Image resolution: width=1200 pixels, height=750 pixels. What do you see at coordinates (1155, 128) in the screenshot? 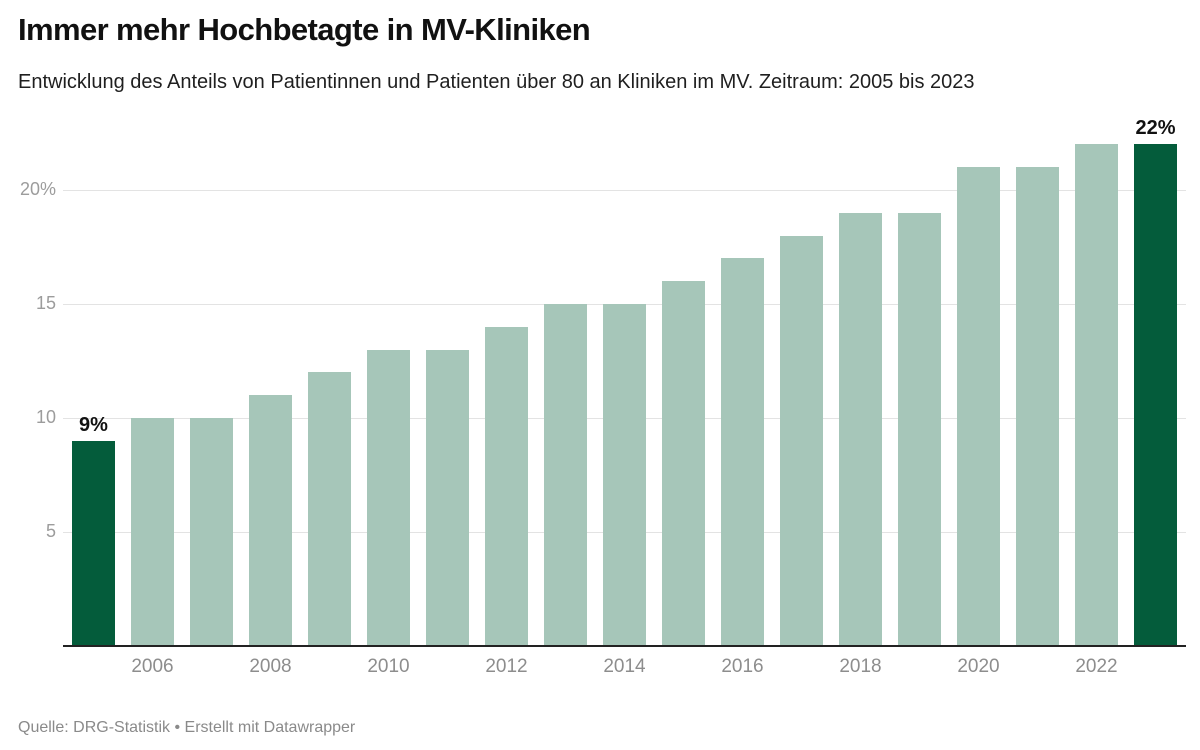
I see `bar-value-label-2023: 22%` at bounding box center [1155, 128].